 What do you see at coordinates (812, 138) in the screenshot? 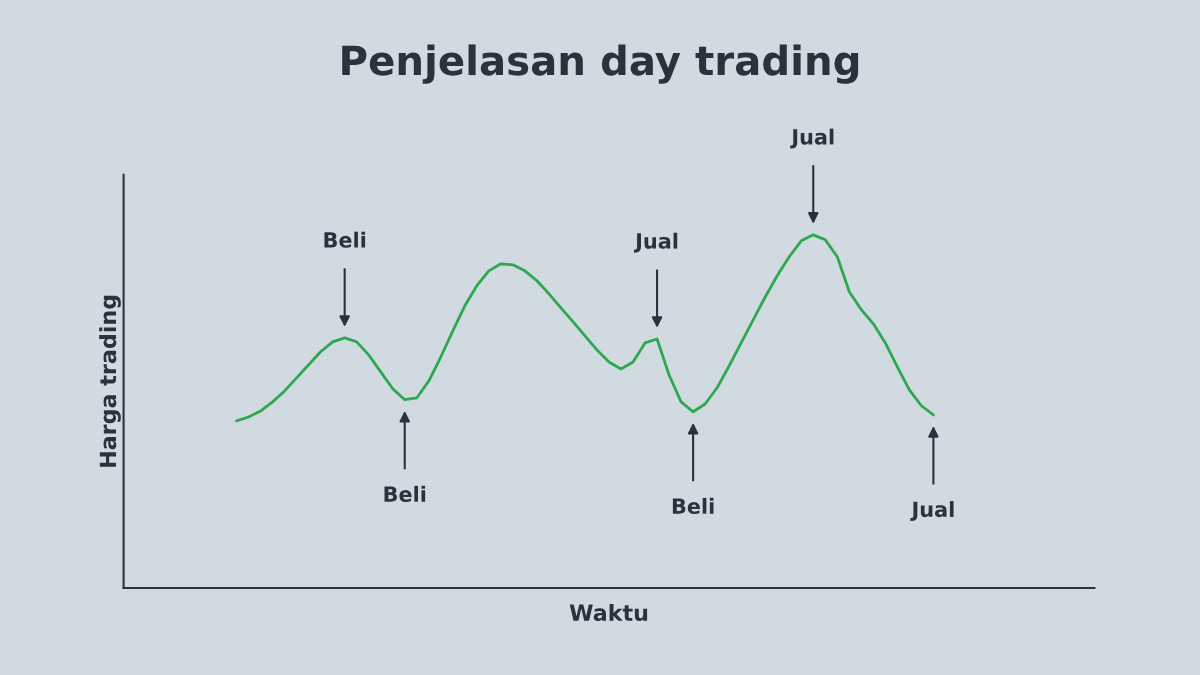
I see `text: Jual` at bounding box center [812, 138].